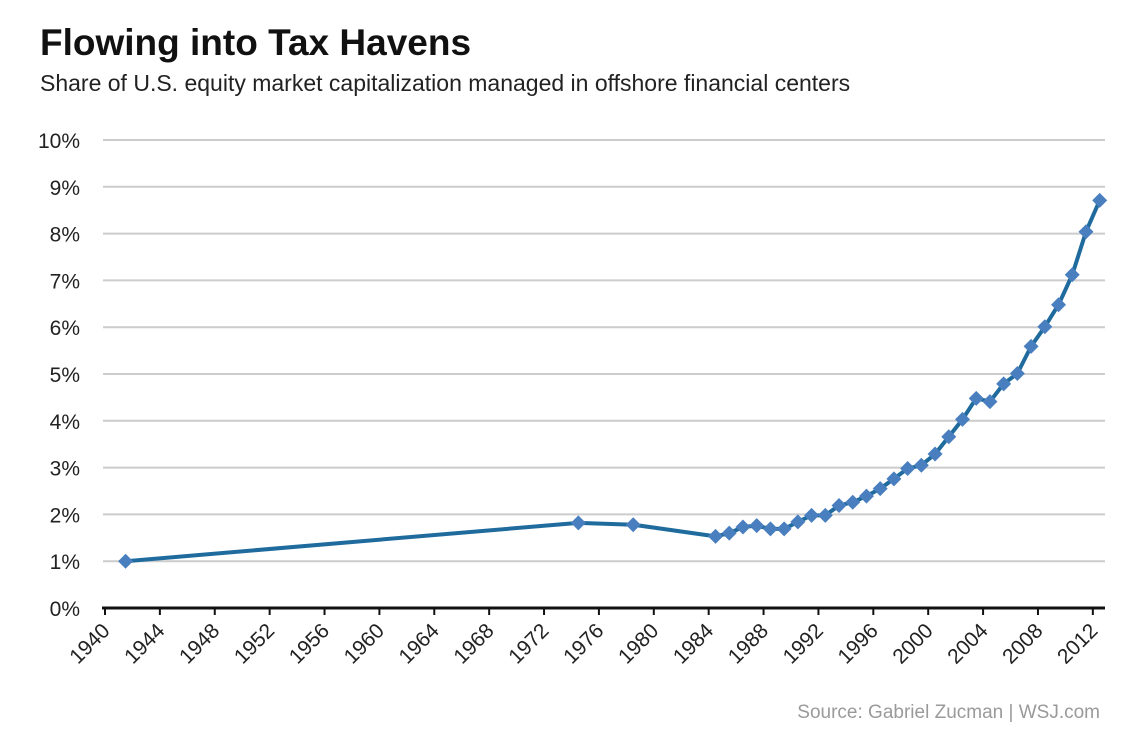 The width and height of the screenshot is (1138, 730). Describe the element at coordinates (199, 643) in the screenshot. I see `x-tick-label: 1948` at that location.